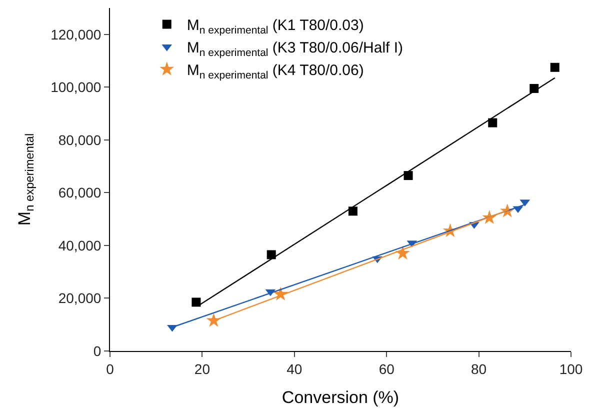 Image resolution: width=591 pixels, height=412 pixels. Describe the element at coordinates (80, 245) in the screenshot. I see `y-tick-label: 40,000` at that location.